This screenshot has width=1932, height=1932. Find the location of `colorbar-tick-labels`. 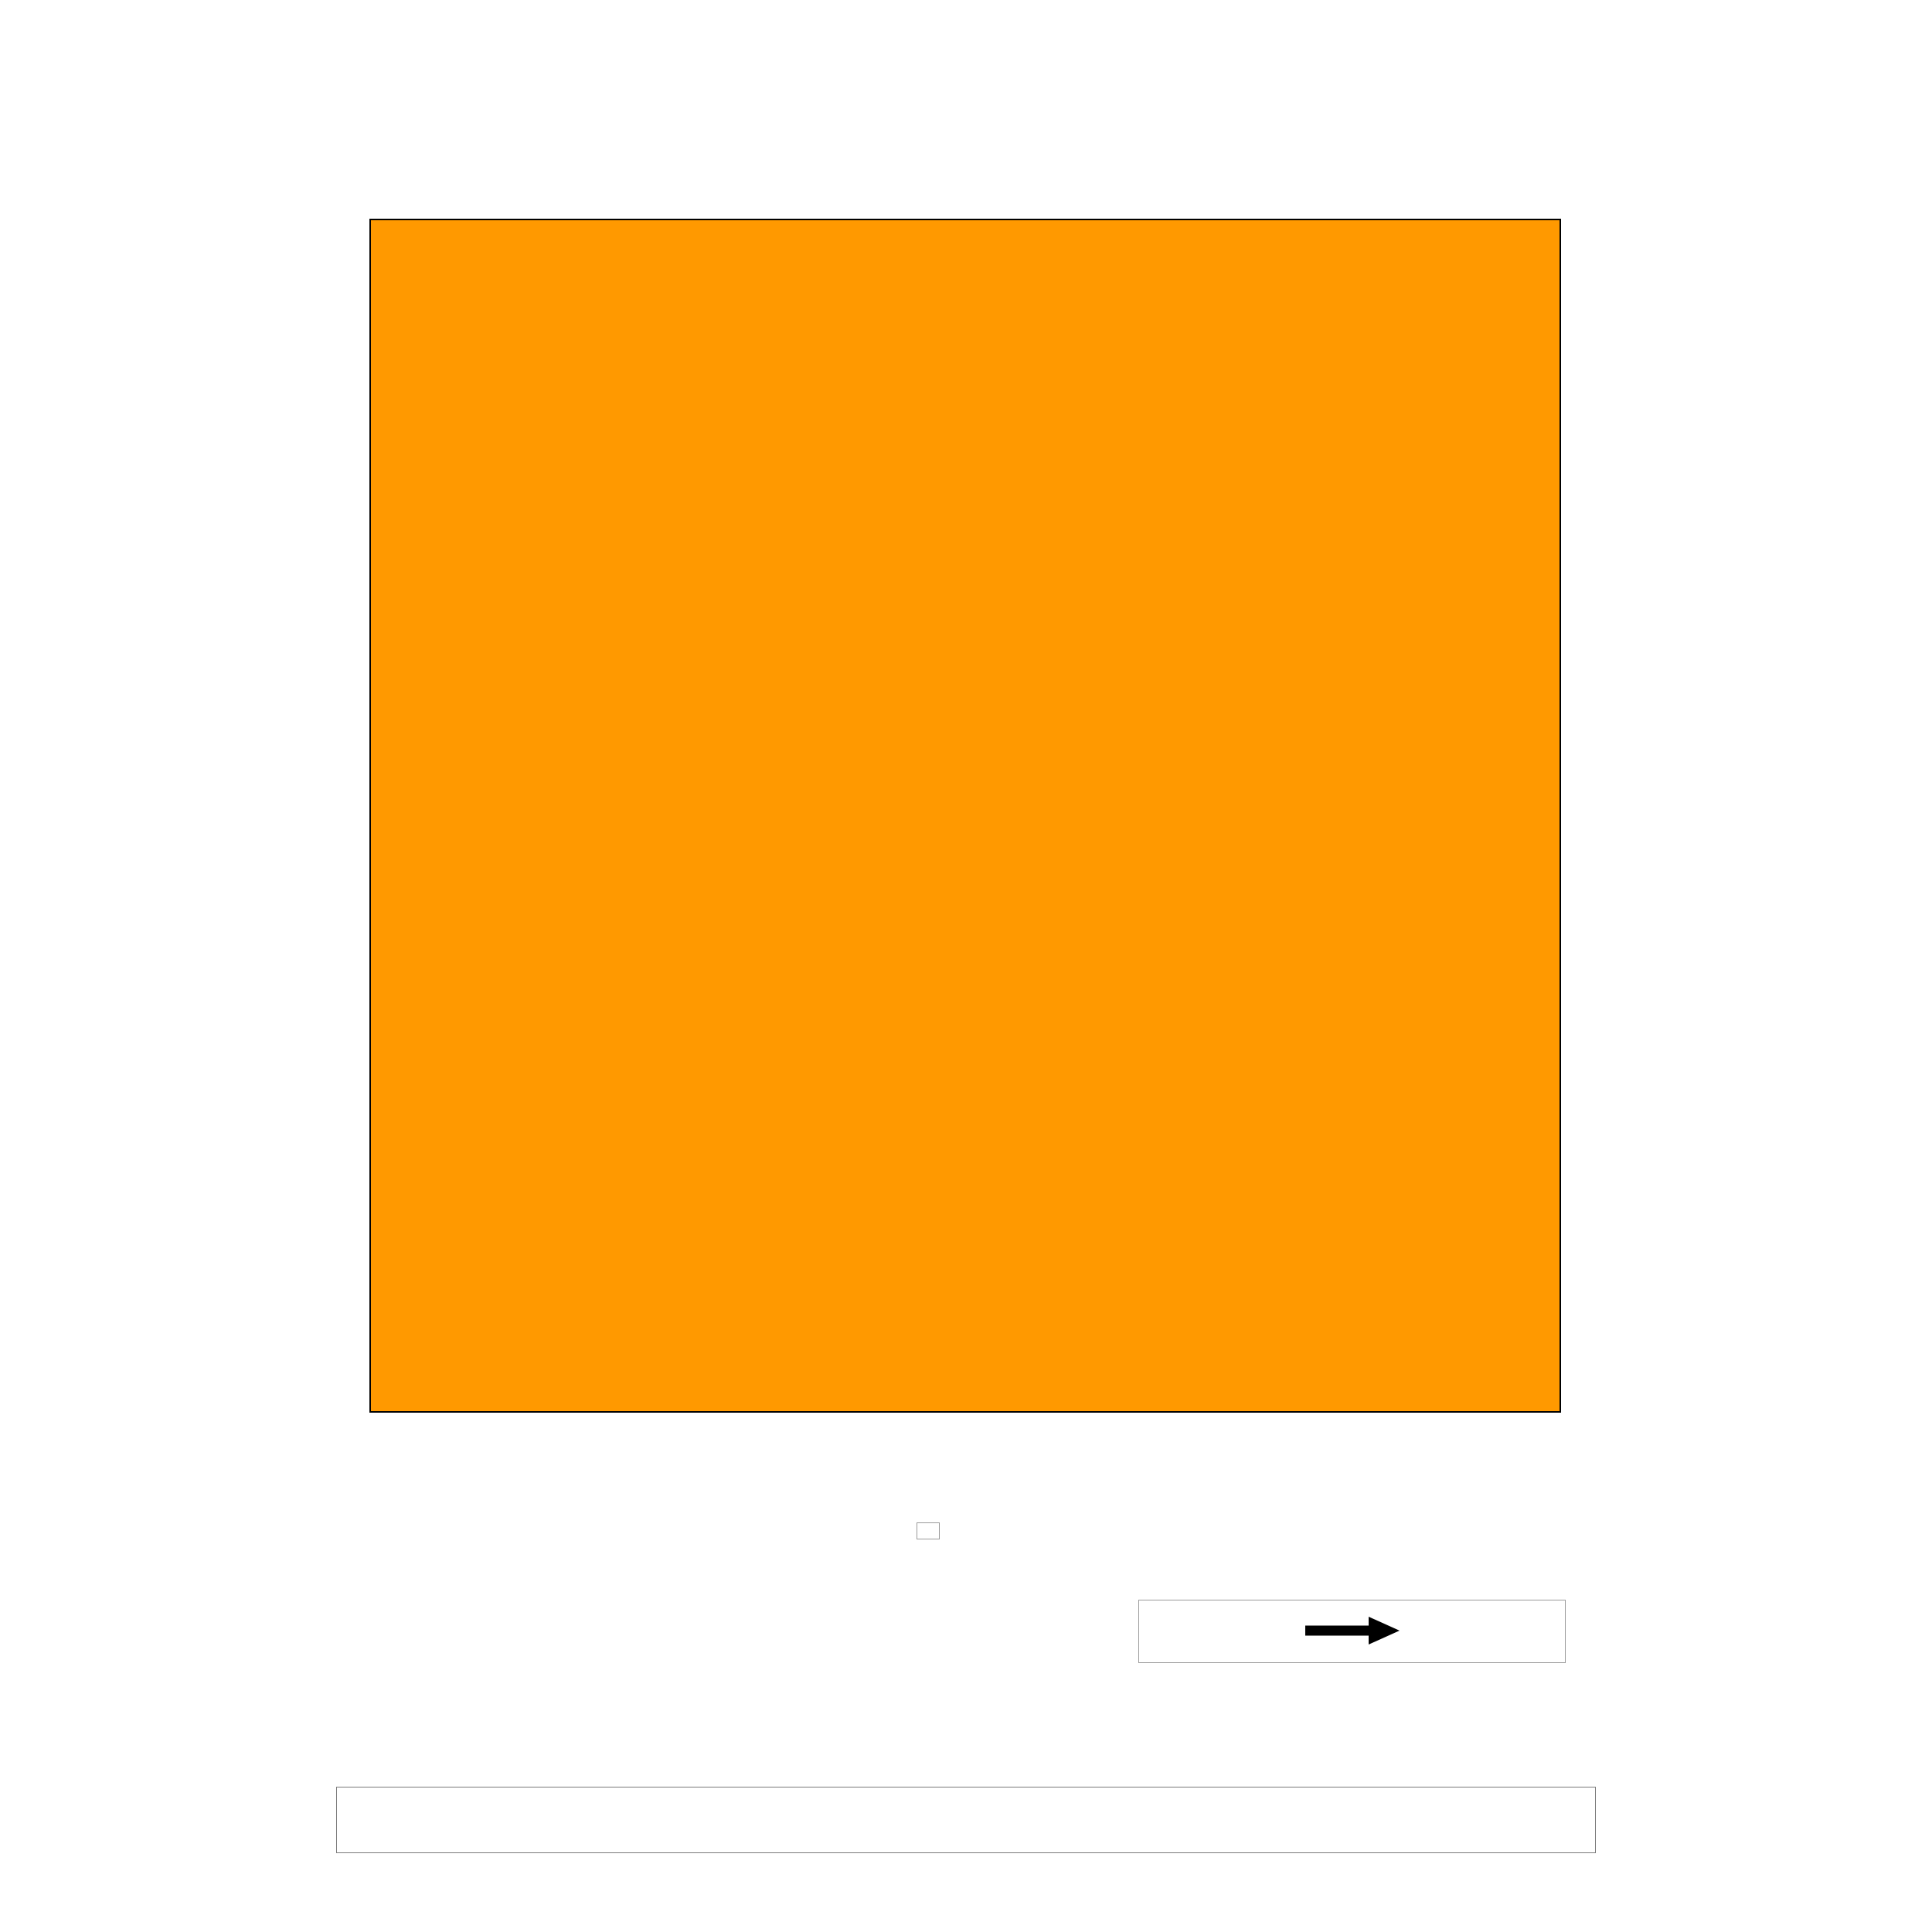

colorbar-tick-labels is located at coordinates (966, 1886).